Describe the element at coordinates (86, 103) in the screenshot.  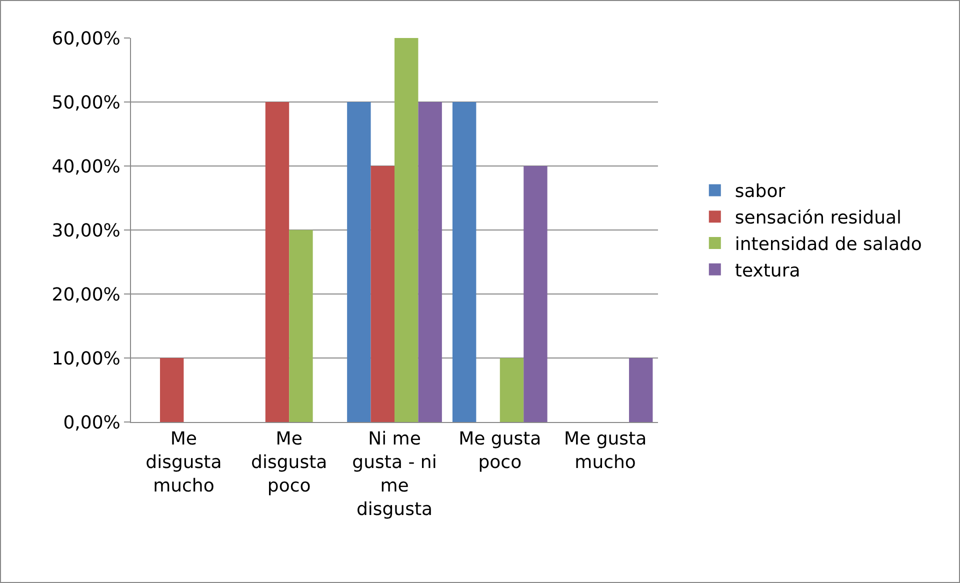
I see `y-tick-label: 50,00%` at that location.